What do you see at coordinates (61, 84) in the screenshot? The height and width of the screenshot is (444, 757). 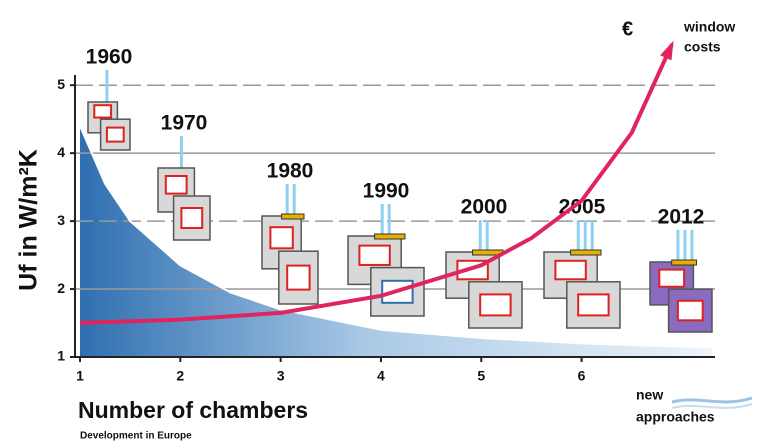 I see `y-tick-label: 5` at bounding box center [61, 84].